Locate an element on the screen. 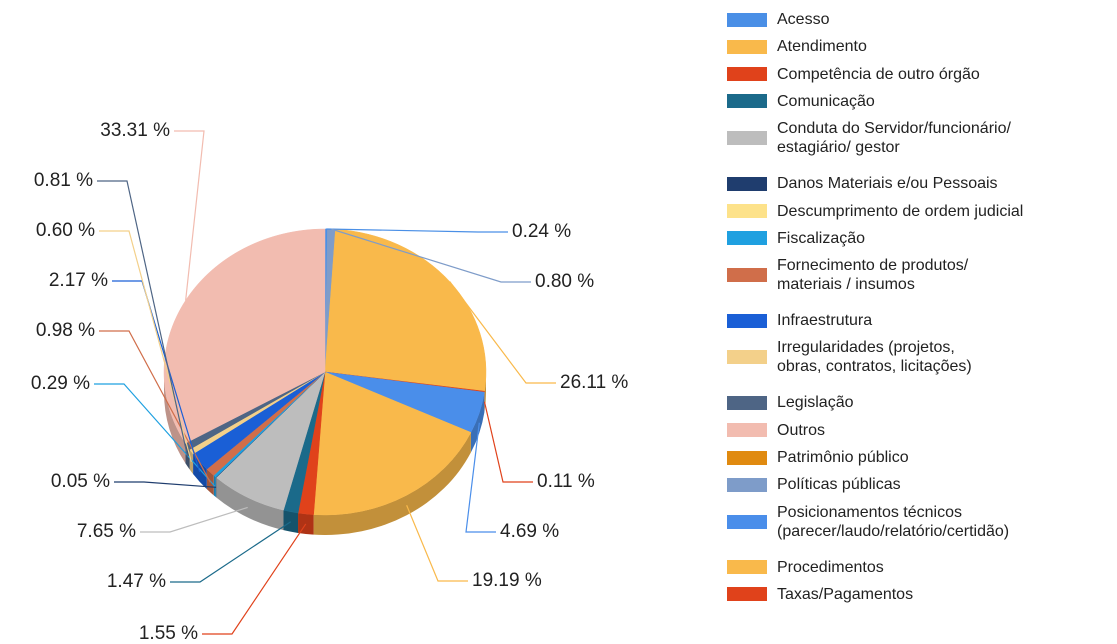 The width and height of the screenshot is (1117, 644). legend-label: Fiscalização is located at coordinates (821, 238).